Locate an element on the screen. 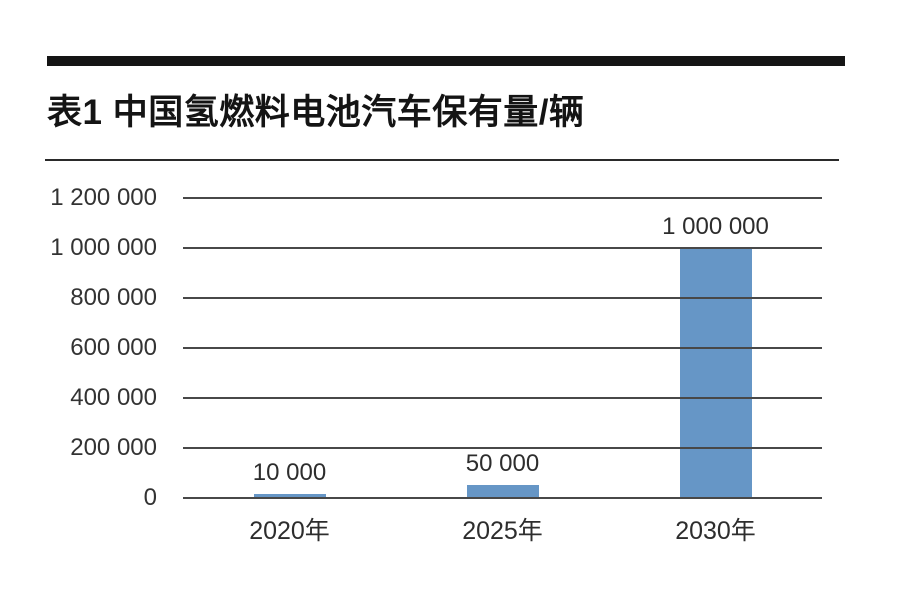 The height and width of the screenshot is (592, 908). x-axis-label-2030: 2030年 is located at coordinates (715, 531).